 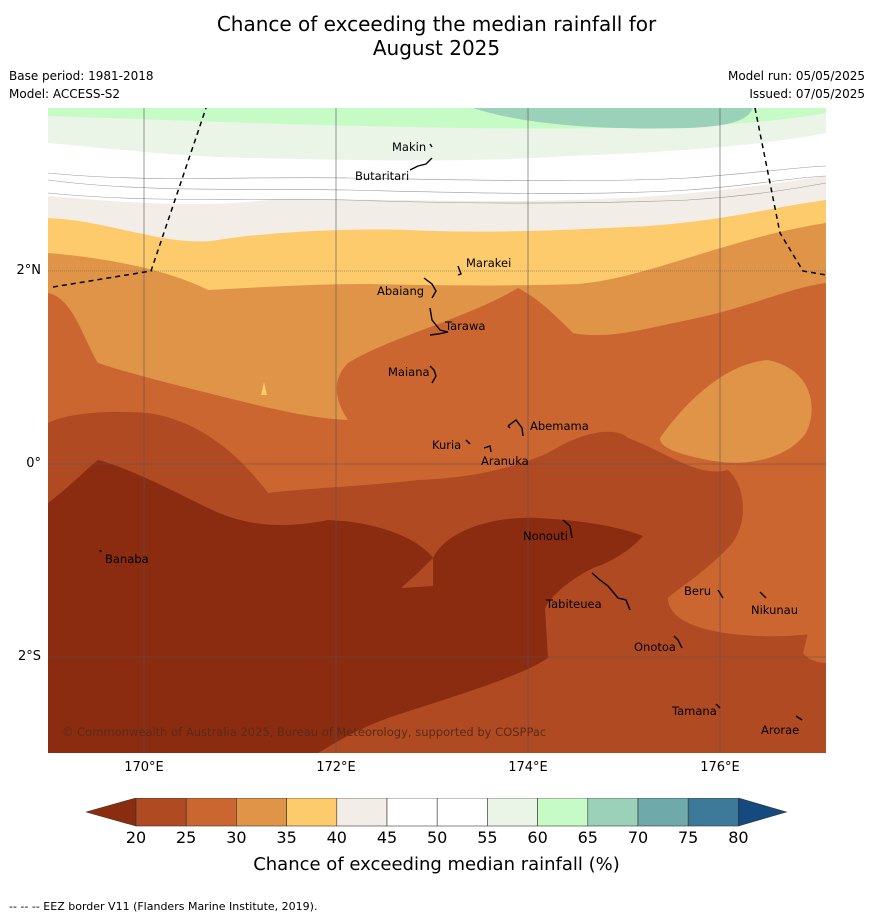 I want to click on colorbar-label: 20, so click(x=136, y=837).